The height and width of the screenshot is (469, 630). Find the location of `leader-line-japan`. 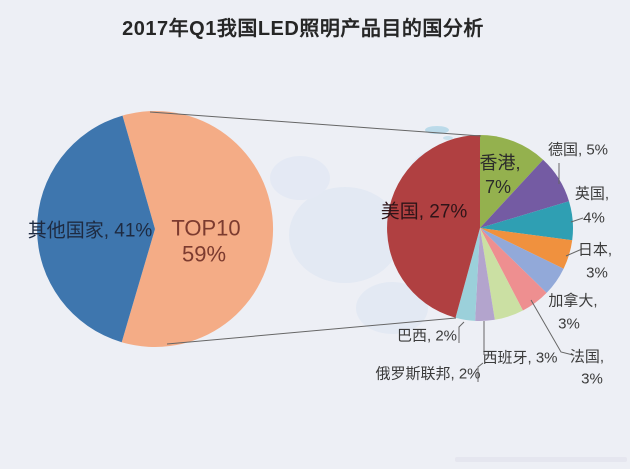

leader-line-japan is located at coordinates (574, 252).